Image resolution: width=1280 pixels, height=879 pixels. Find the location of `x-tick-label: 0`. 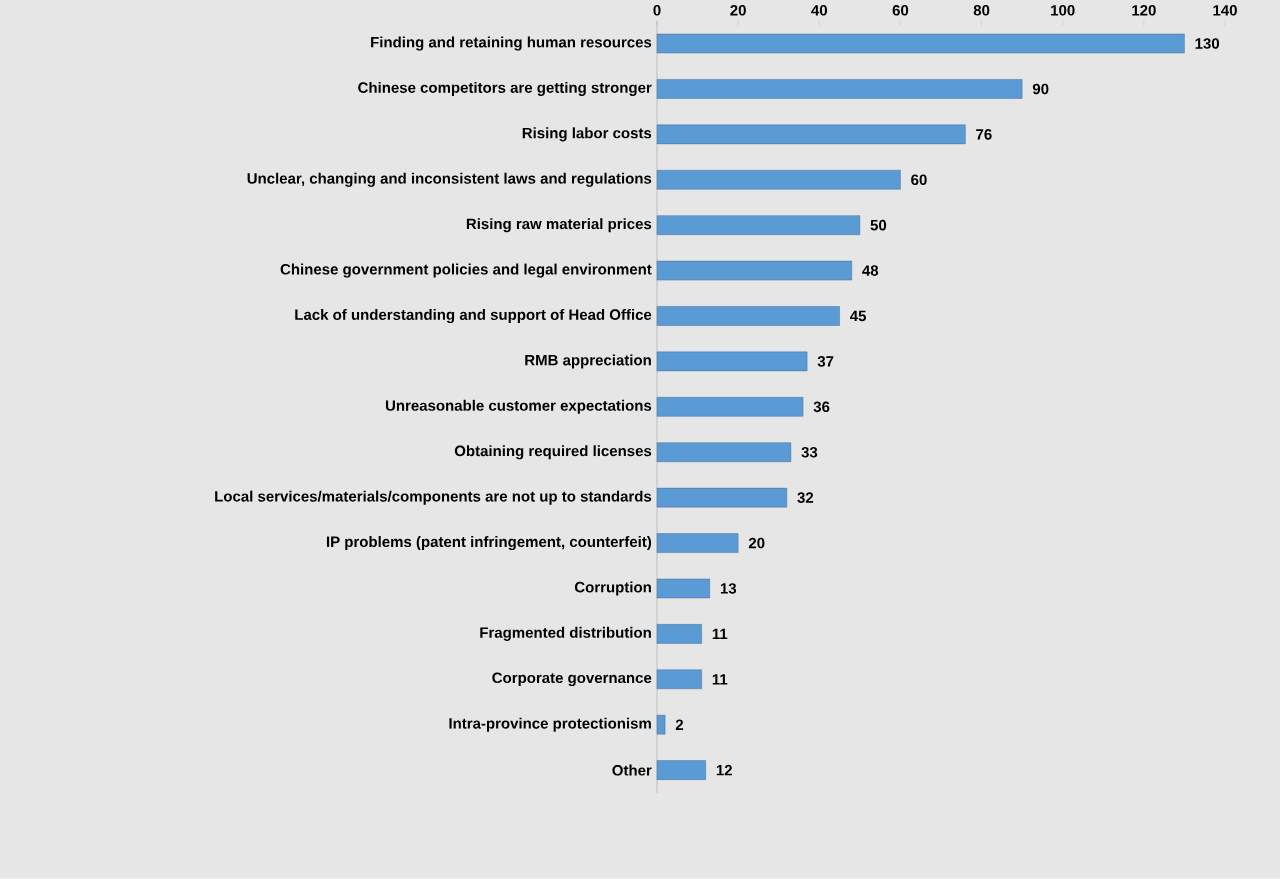

x-tick-label: 0 is located at coordinates (657, 10).